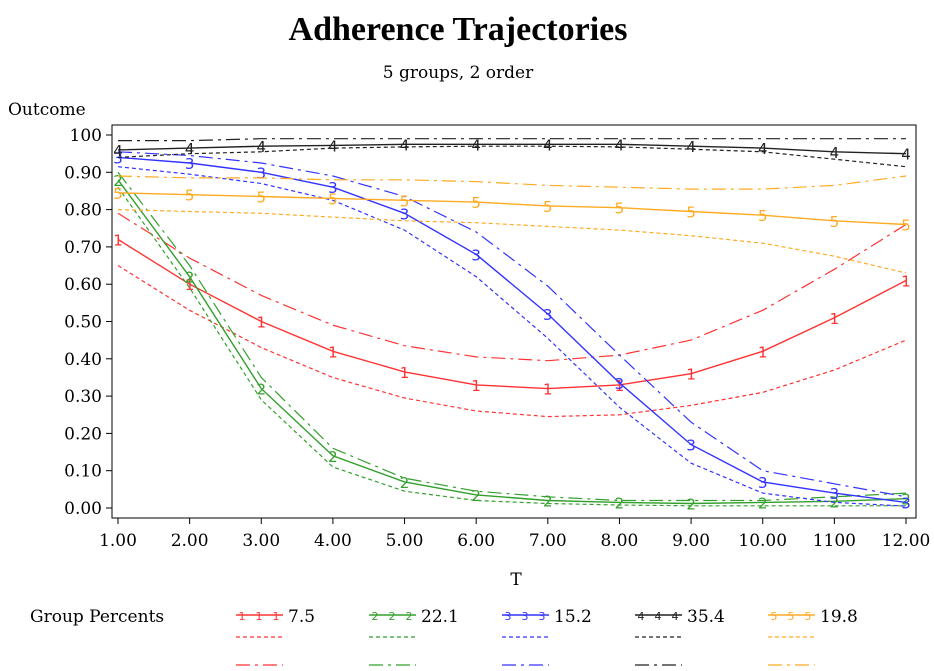  I want to click on x-tick-label: 9.00, so click(691, 541).